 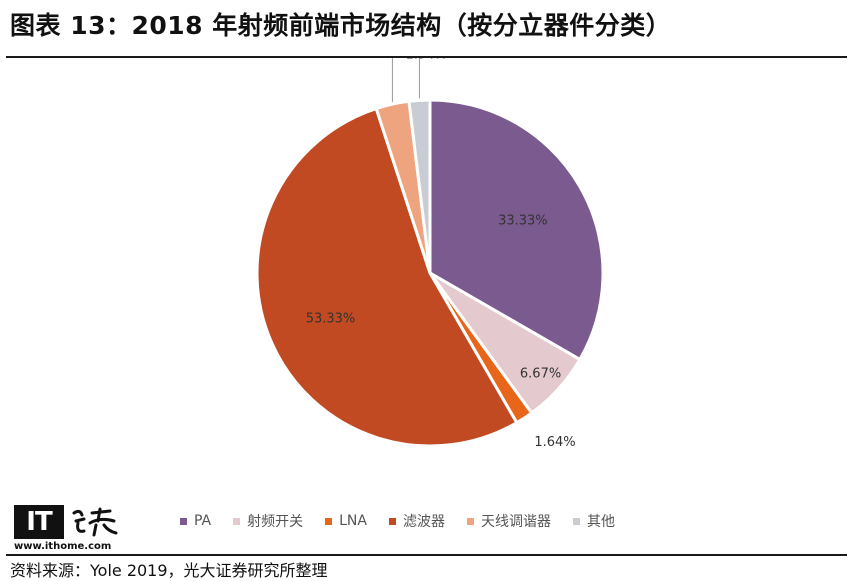 I want to click on legend-item-1: 射频开关, so click(x=268, y=521).